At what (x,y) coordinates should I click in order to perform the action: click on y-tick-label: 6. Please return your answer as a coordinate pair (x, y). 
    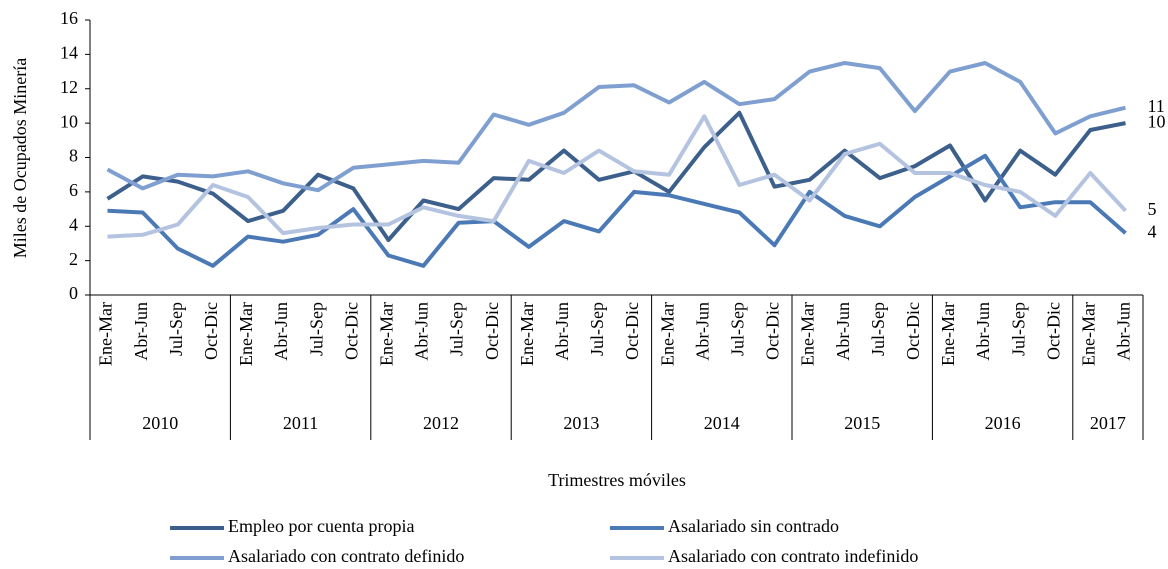
    Looking at the image, I should click on (73, 190).